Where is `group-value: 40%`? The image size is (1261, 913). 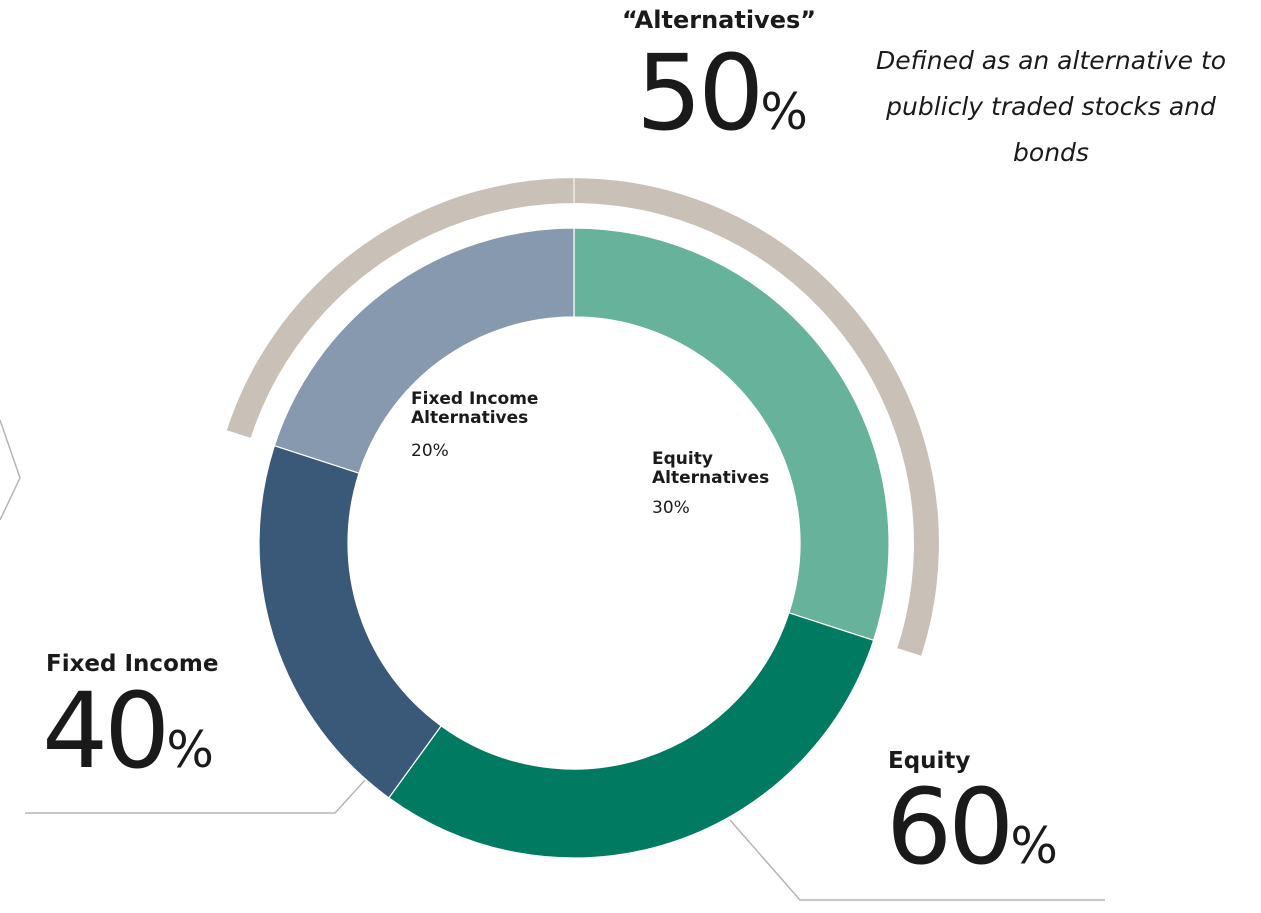 group-value: 40% is located at coordinates (128, 731).